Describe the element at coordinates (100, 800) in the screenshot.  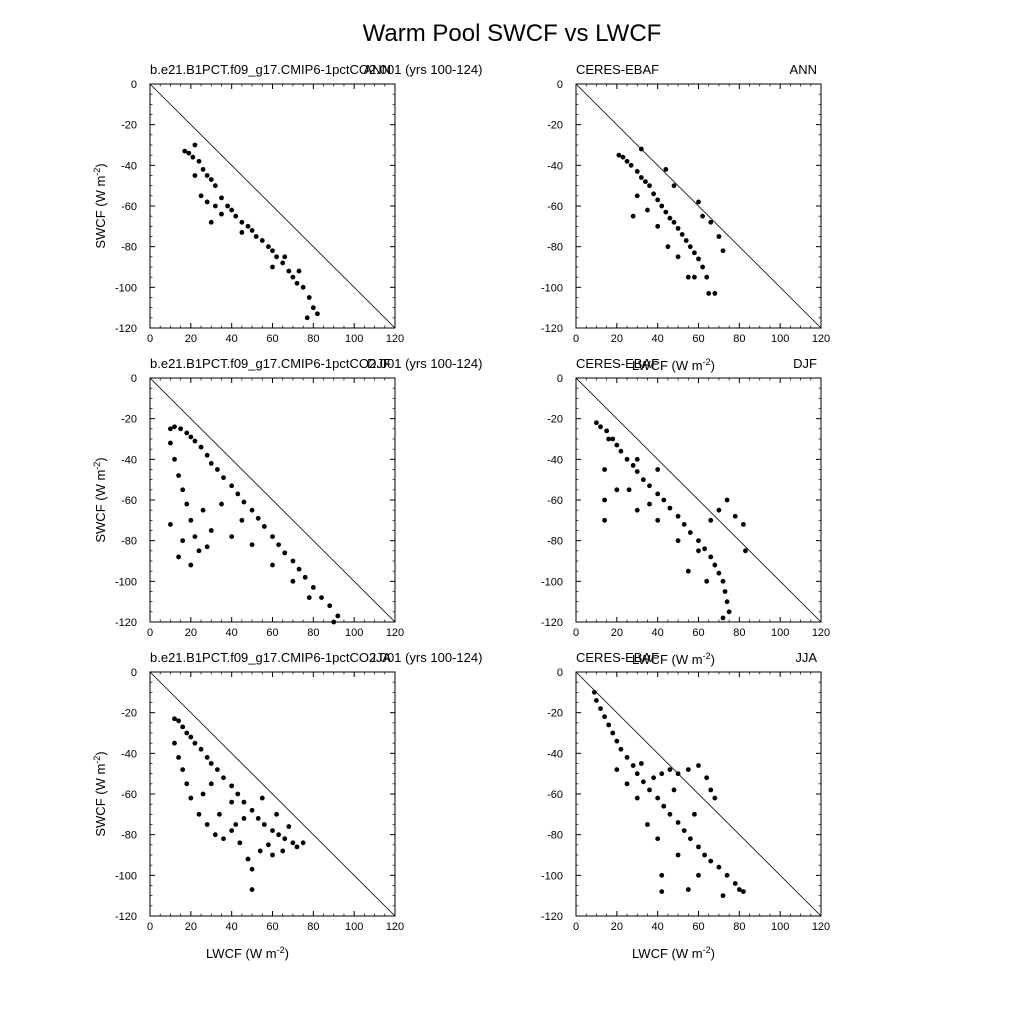
I see `y-axis-label-text: SWCF (W m` at that location.